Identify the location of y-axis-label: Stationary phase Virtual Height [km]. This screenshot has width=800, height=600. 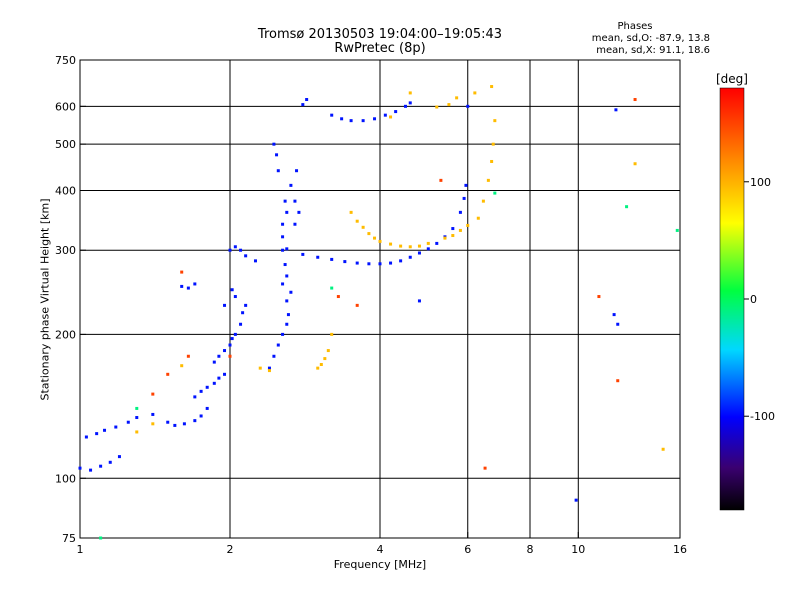
(45, 299).